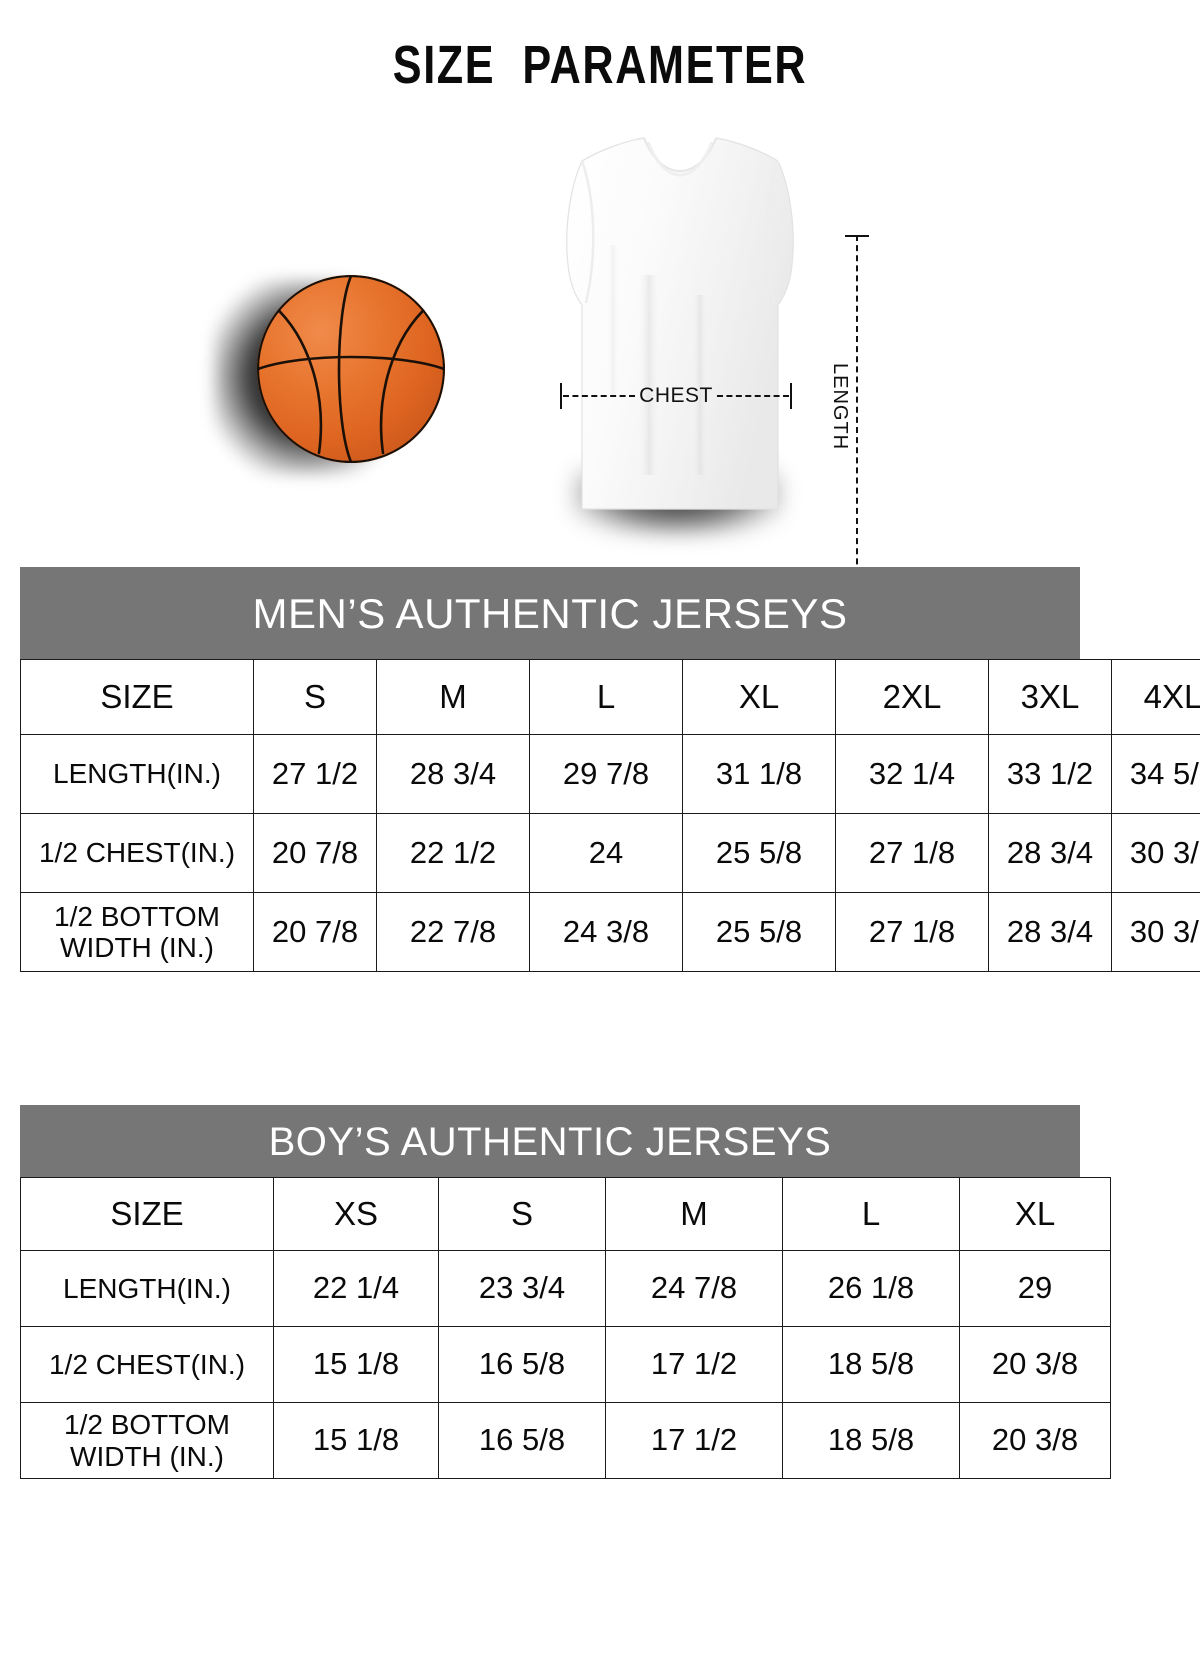  I want to click on cell-length-s: 27 1/2, so click(315, 774).